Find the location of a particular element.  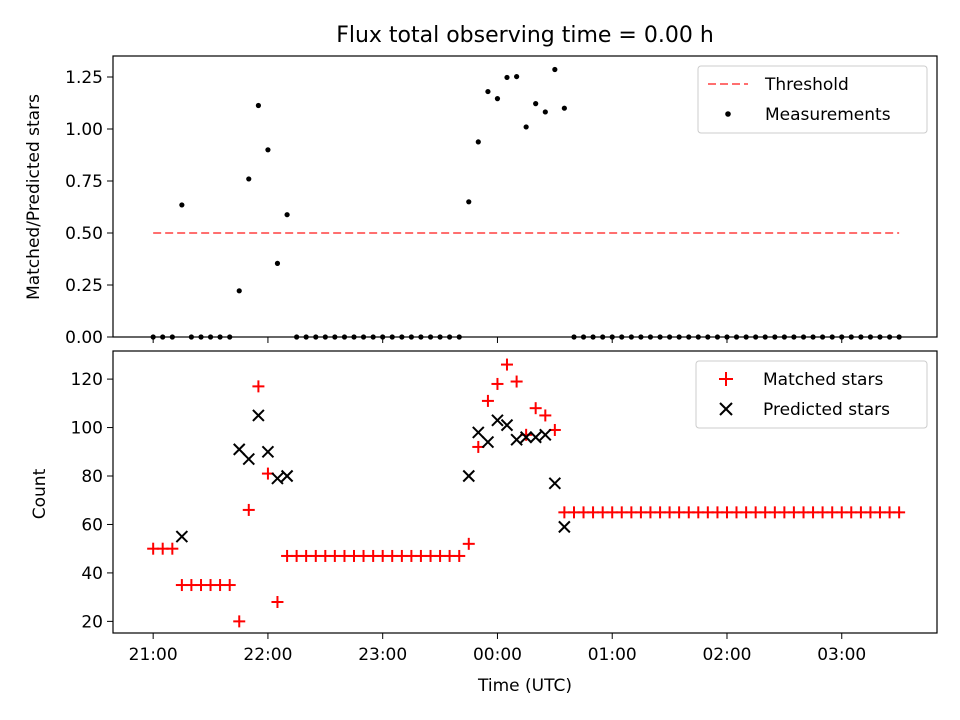

measurements-legend-label: Measurements is located at coordinates (828, 115).